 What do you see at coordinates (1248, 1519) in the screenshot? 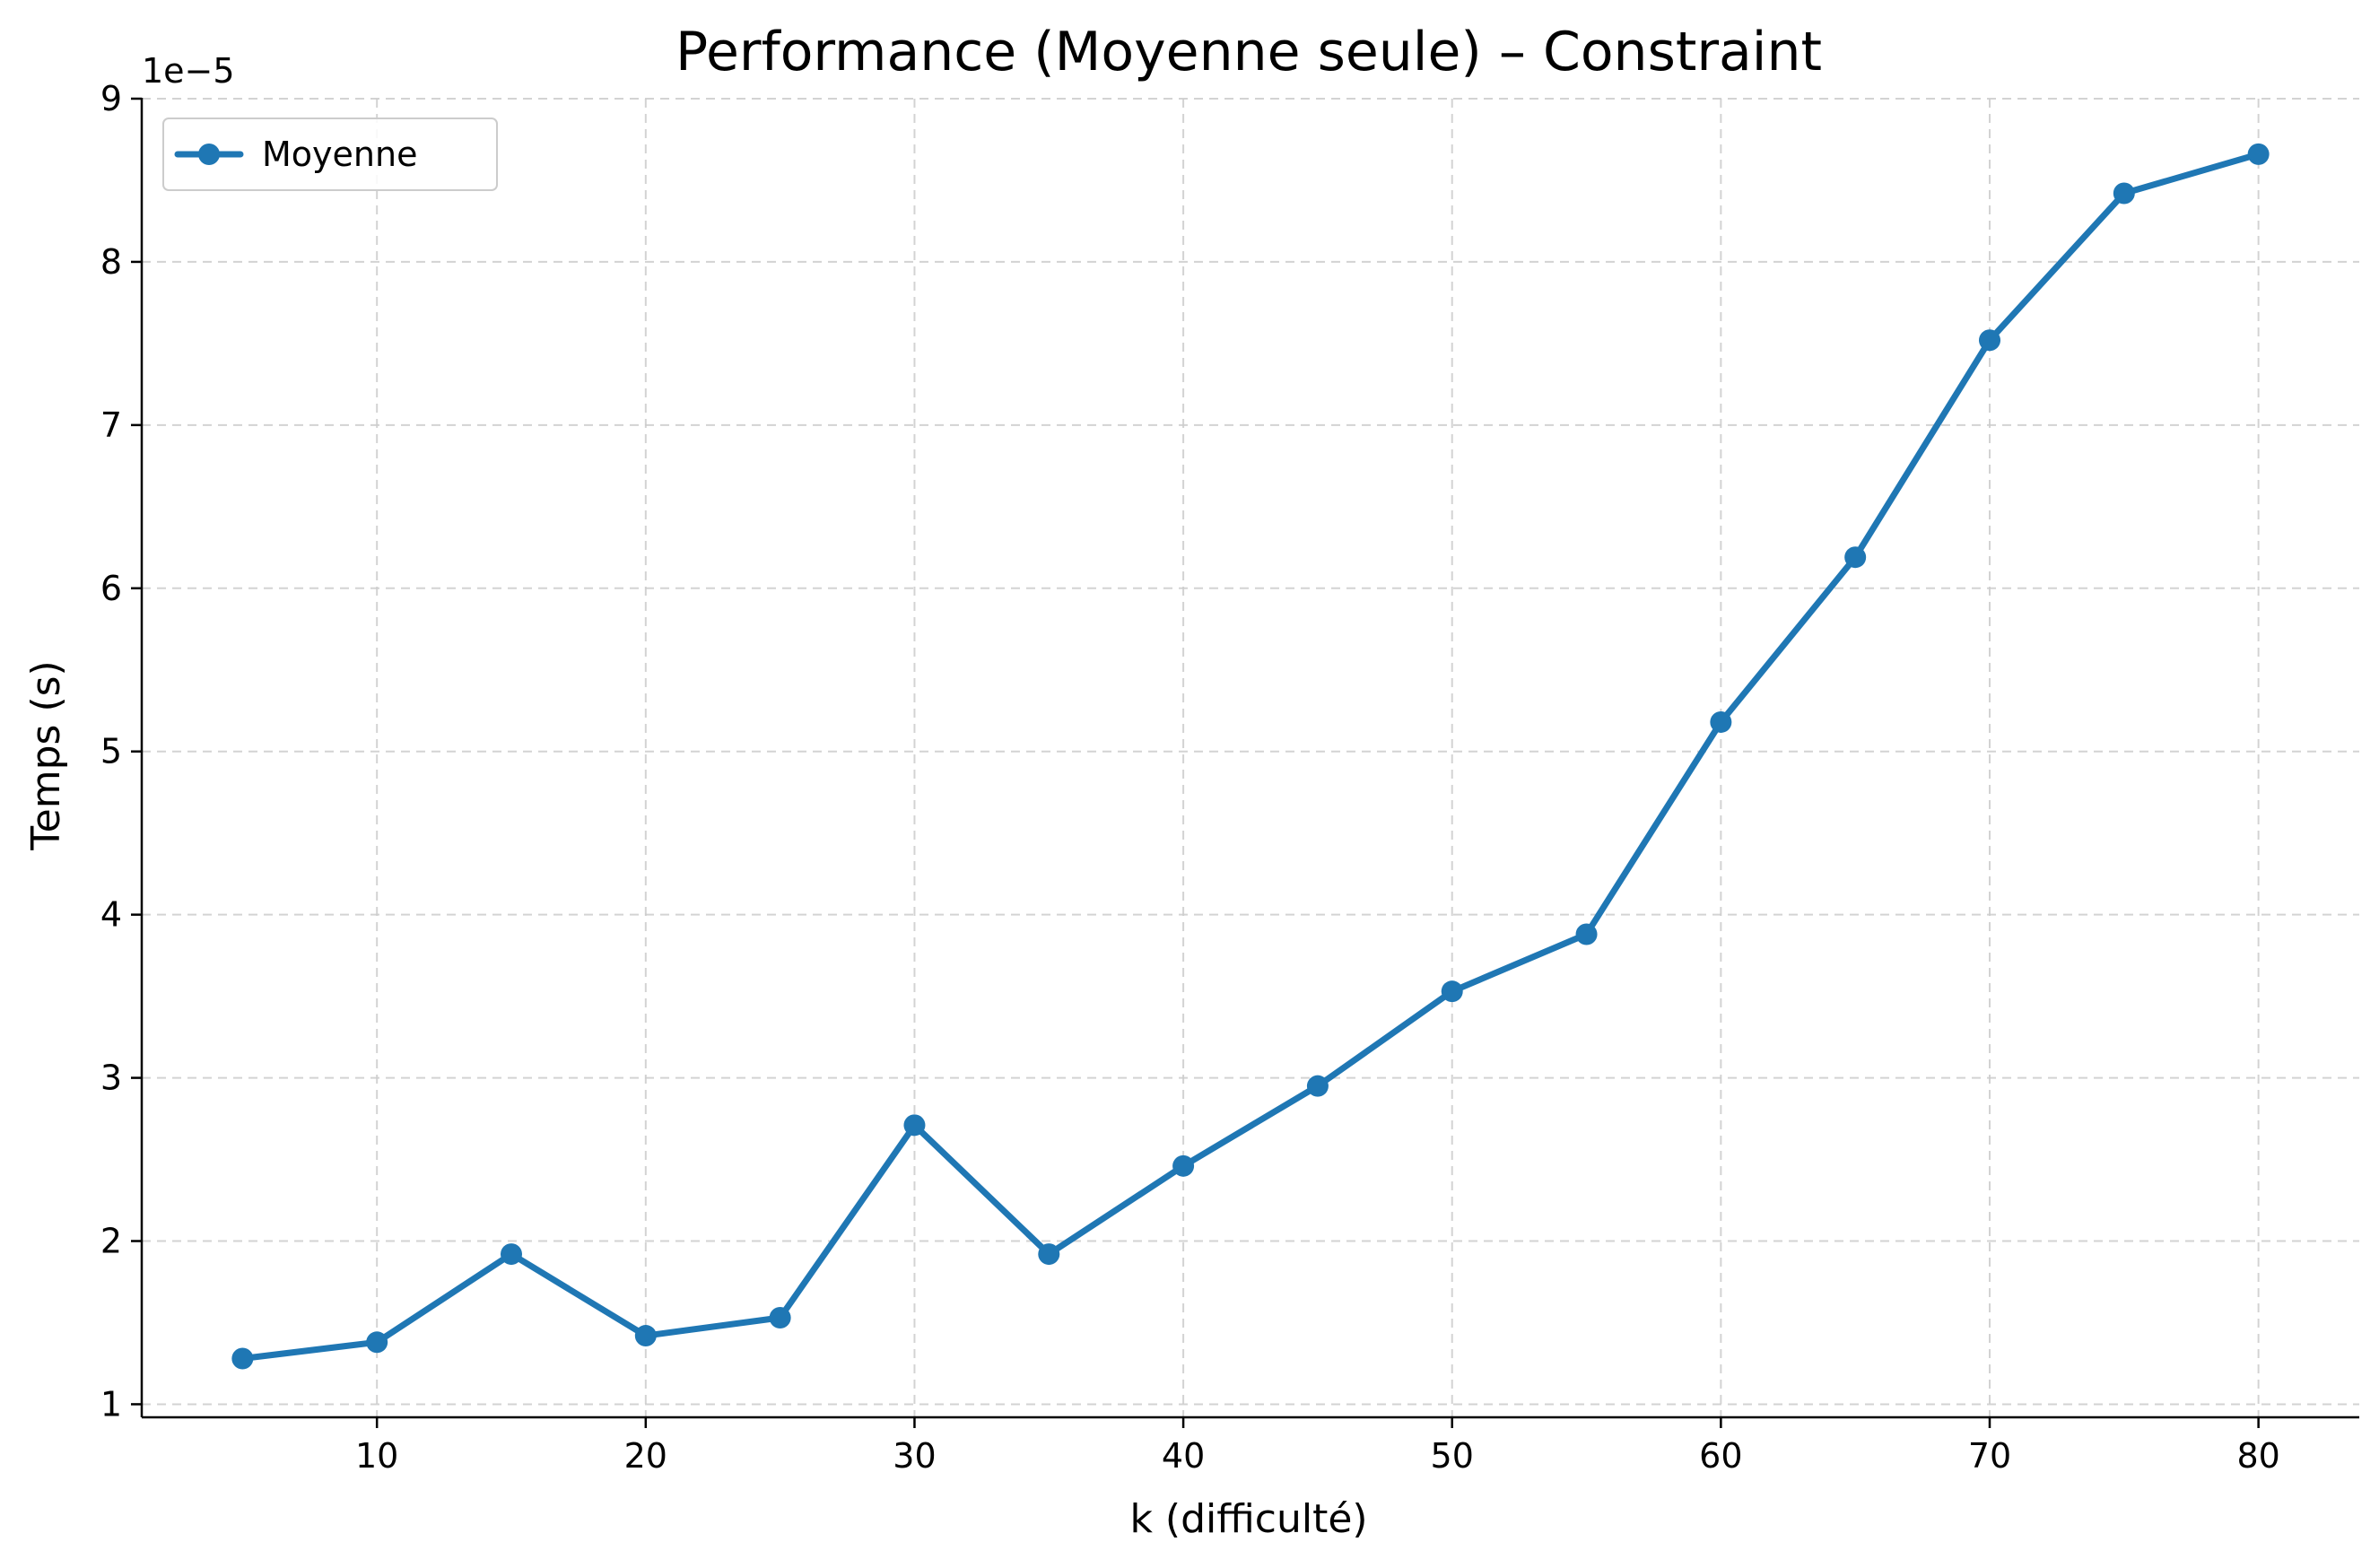
I see `x-axis-title: k (difficulté)` at bounding box center [1248, 1519].